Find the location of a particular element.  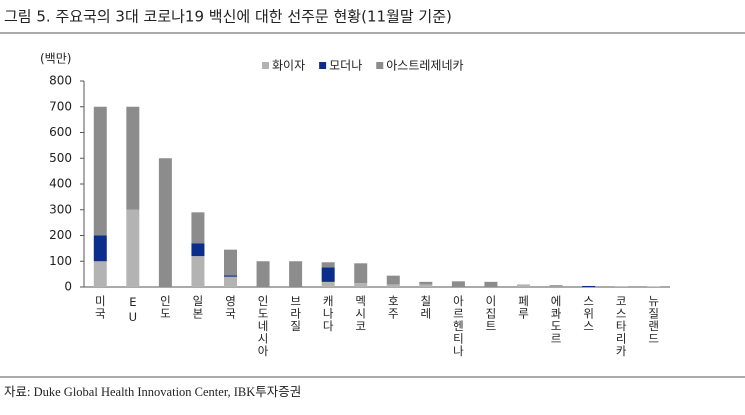

x-tick-label: 스위스 is located at coordinates (589, 314).